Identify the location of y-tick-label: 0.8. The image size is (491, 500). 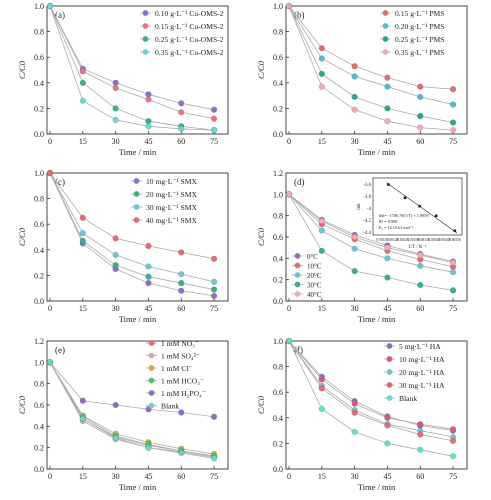
(278, 32).